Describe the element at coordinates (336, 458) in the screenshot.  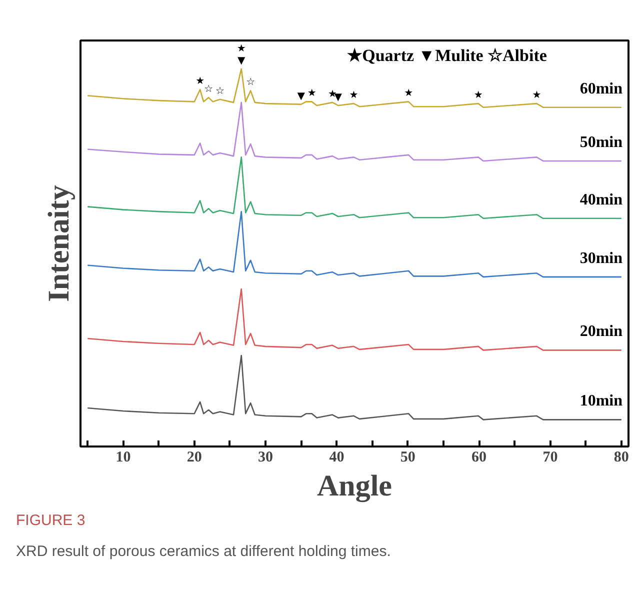
I see `x-tick-label: 40` at that location.